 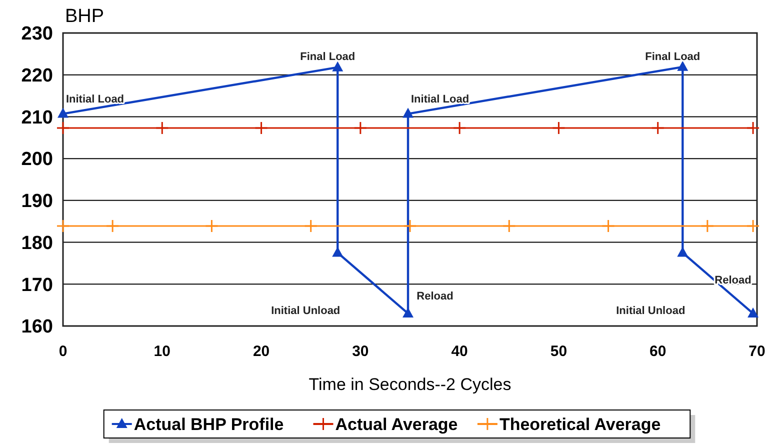 I want to click on x-tick-label: 50, so click(x=559, y=351).